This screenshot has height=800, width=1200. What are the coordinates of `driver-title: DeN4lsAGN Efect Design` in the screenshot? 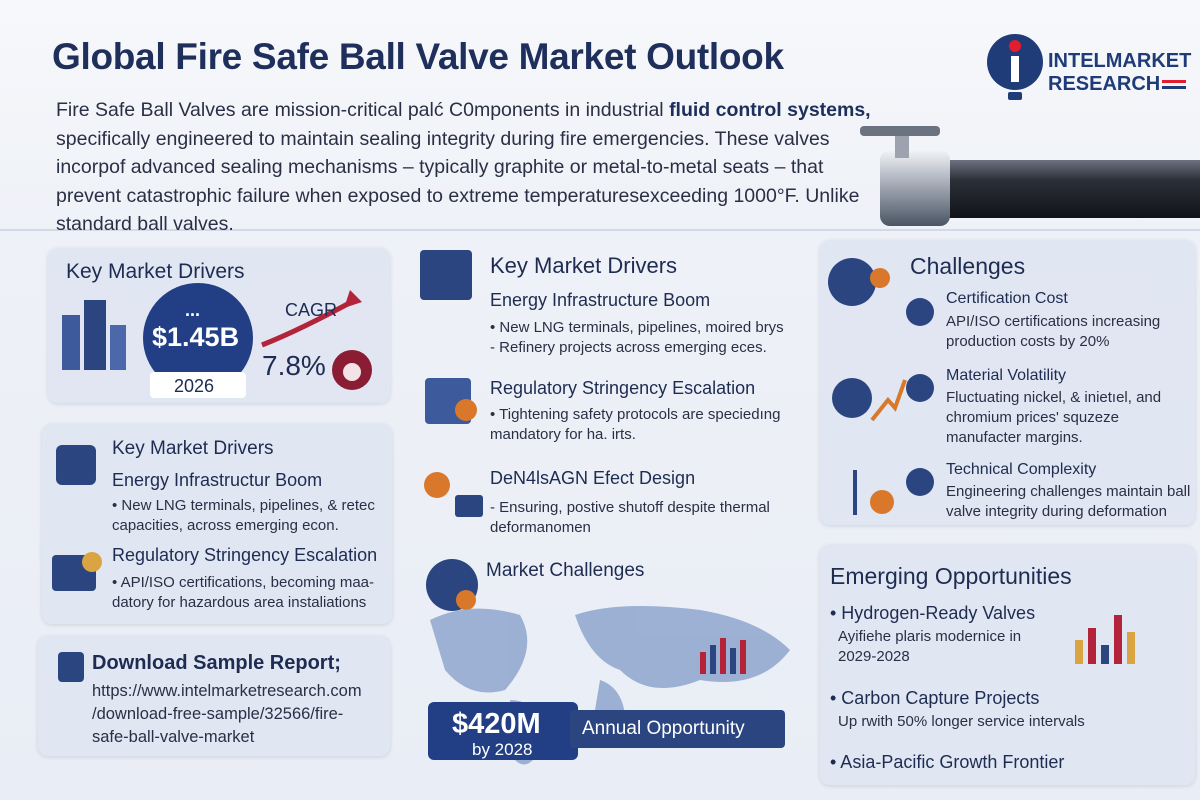 It's located at (593, 478).